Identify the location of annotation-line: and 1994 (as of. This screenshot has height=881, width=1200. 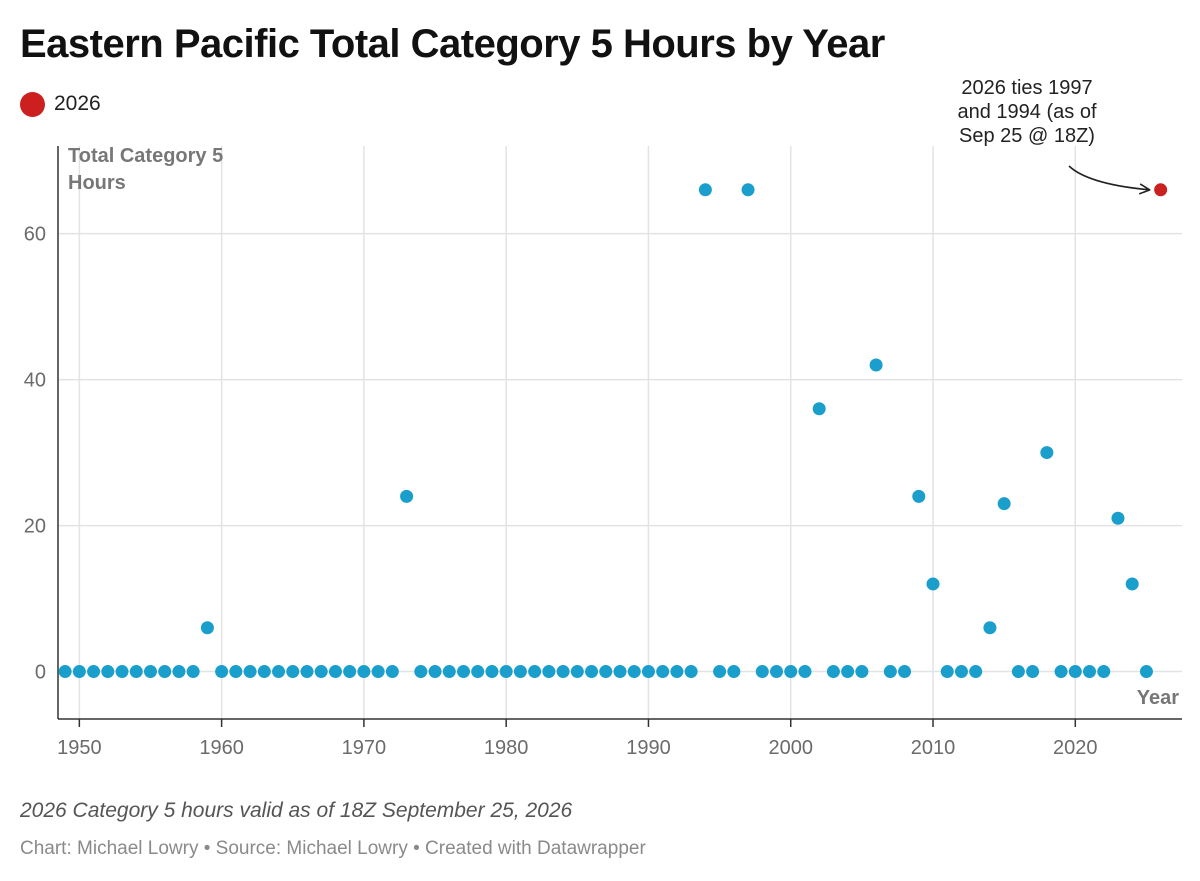
(1027, 112).